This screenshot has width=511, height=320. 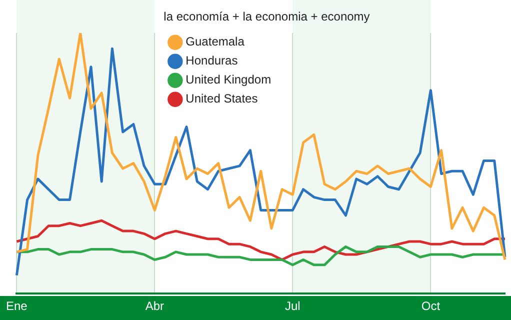 I want to click on legend-label: Guatemala, so click(x=215, y=41).